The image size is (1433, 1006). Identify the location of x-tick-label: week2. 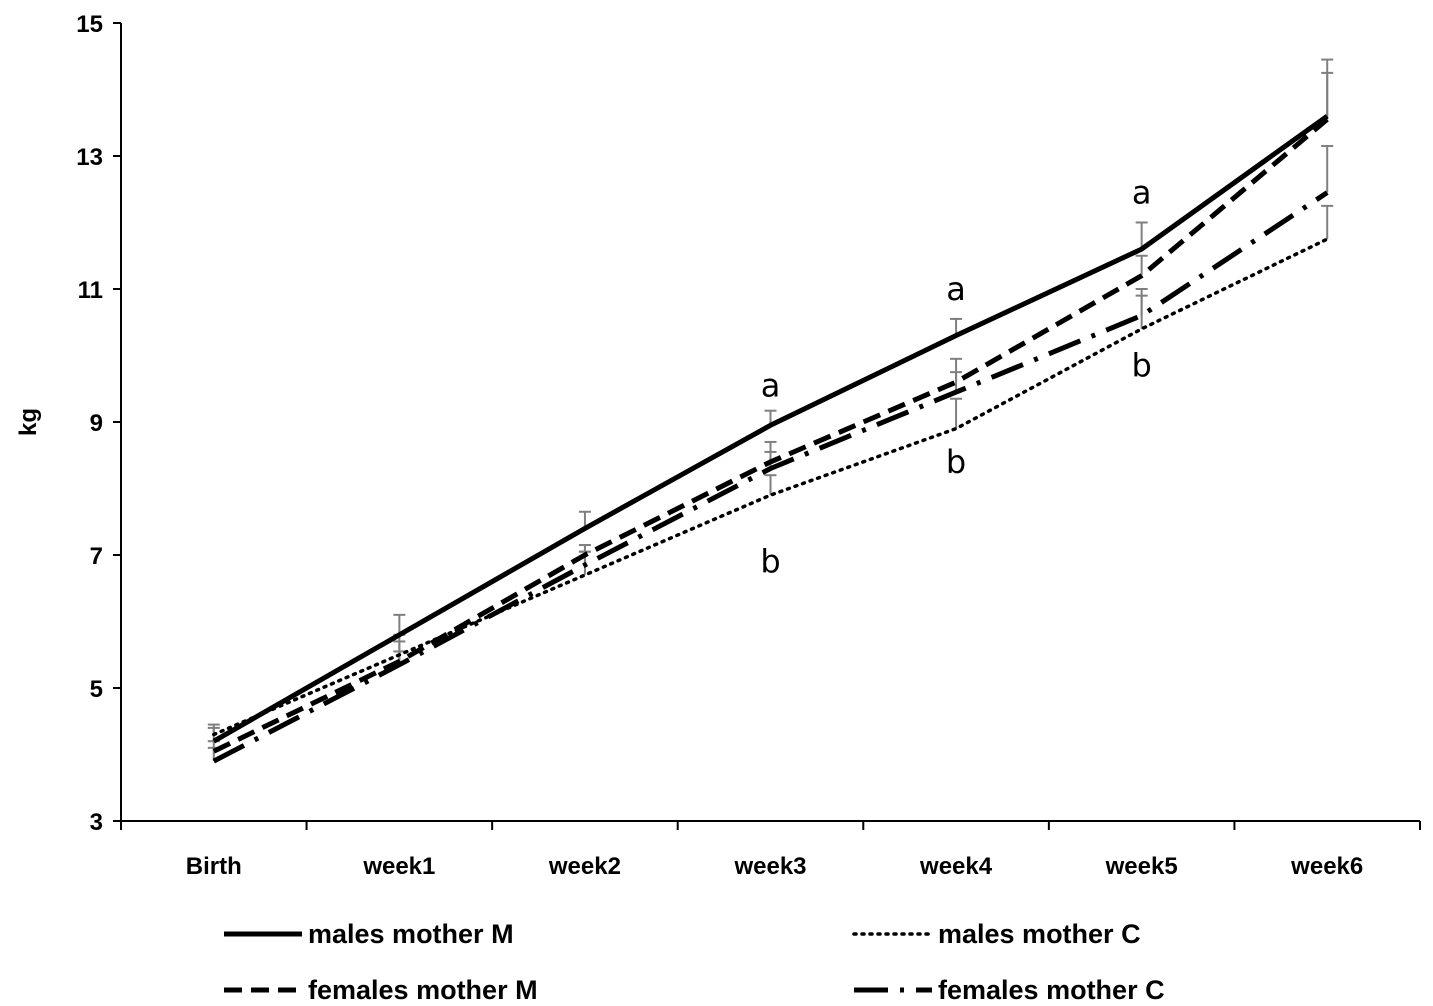
(584, 866).